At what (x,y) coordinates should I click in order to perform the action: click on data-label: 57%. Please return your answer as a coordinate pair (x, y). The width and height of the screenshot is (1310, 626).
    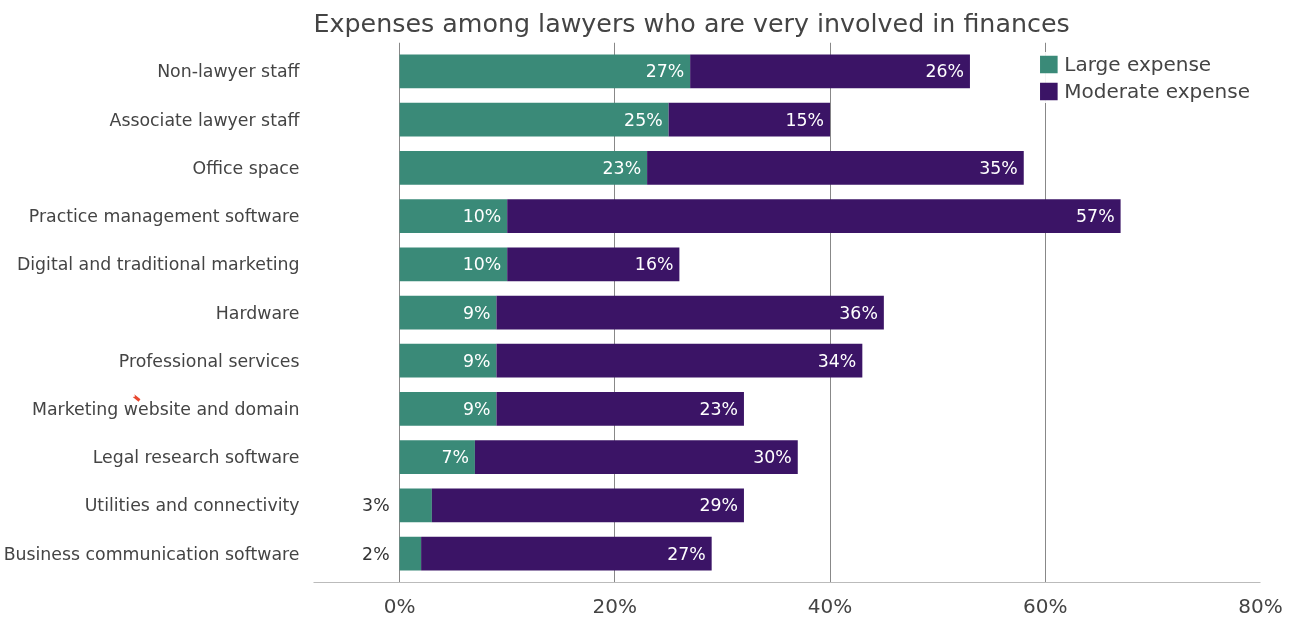
    Looking at the image, I should click on (1095, 216).